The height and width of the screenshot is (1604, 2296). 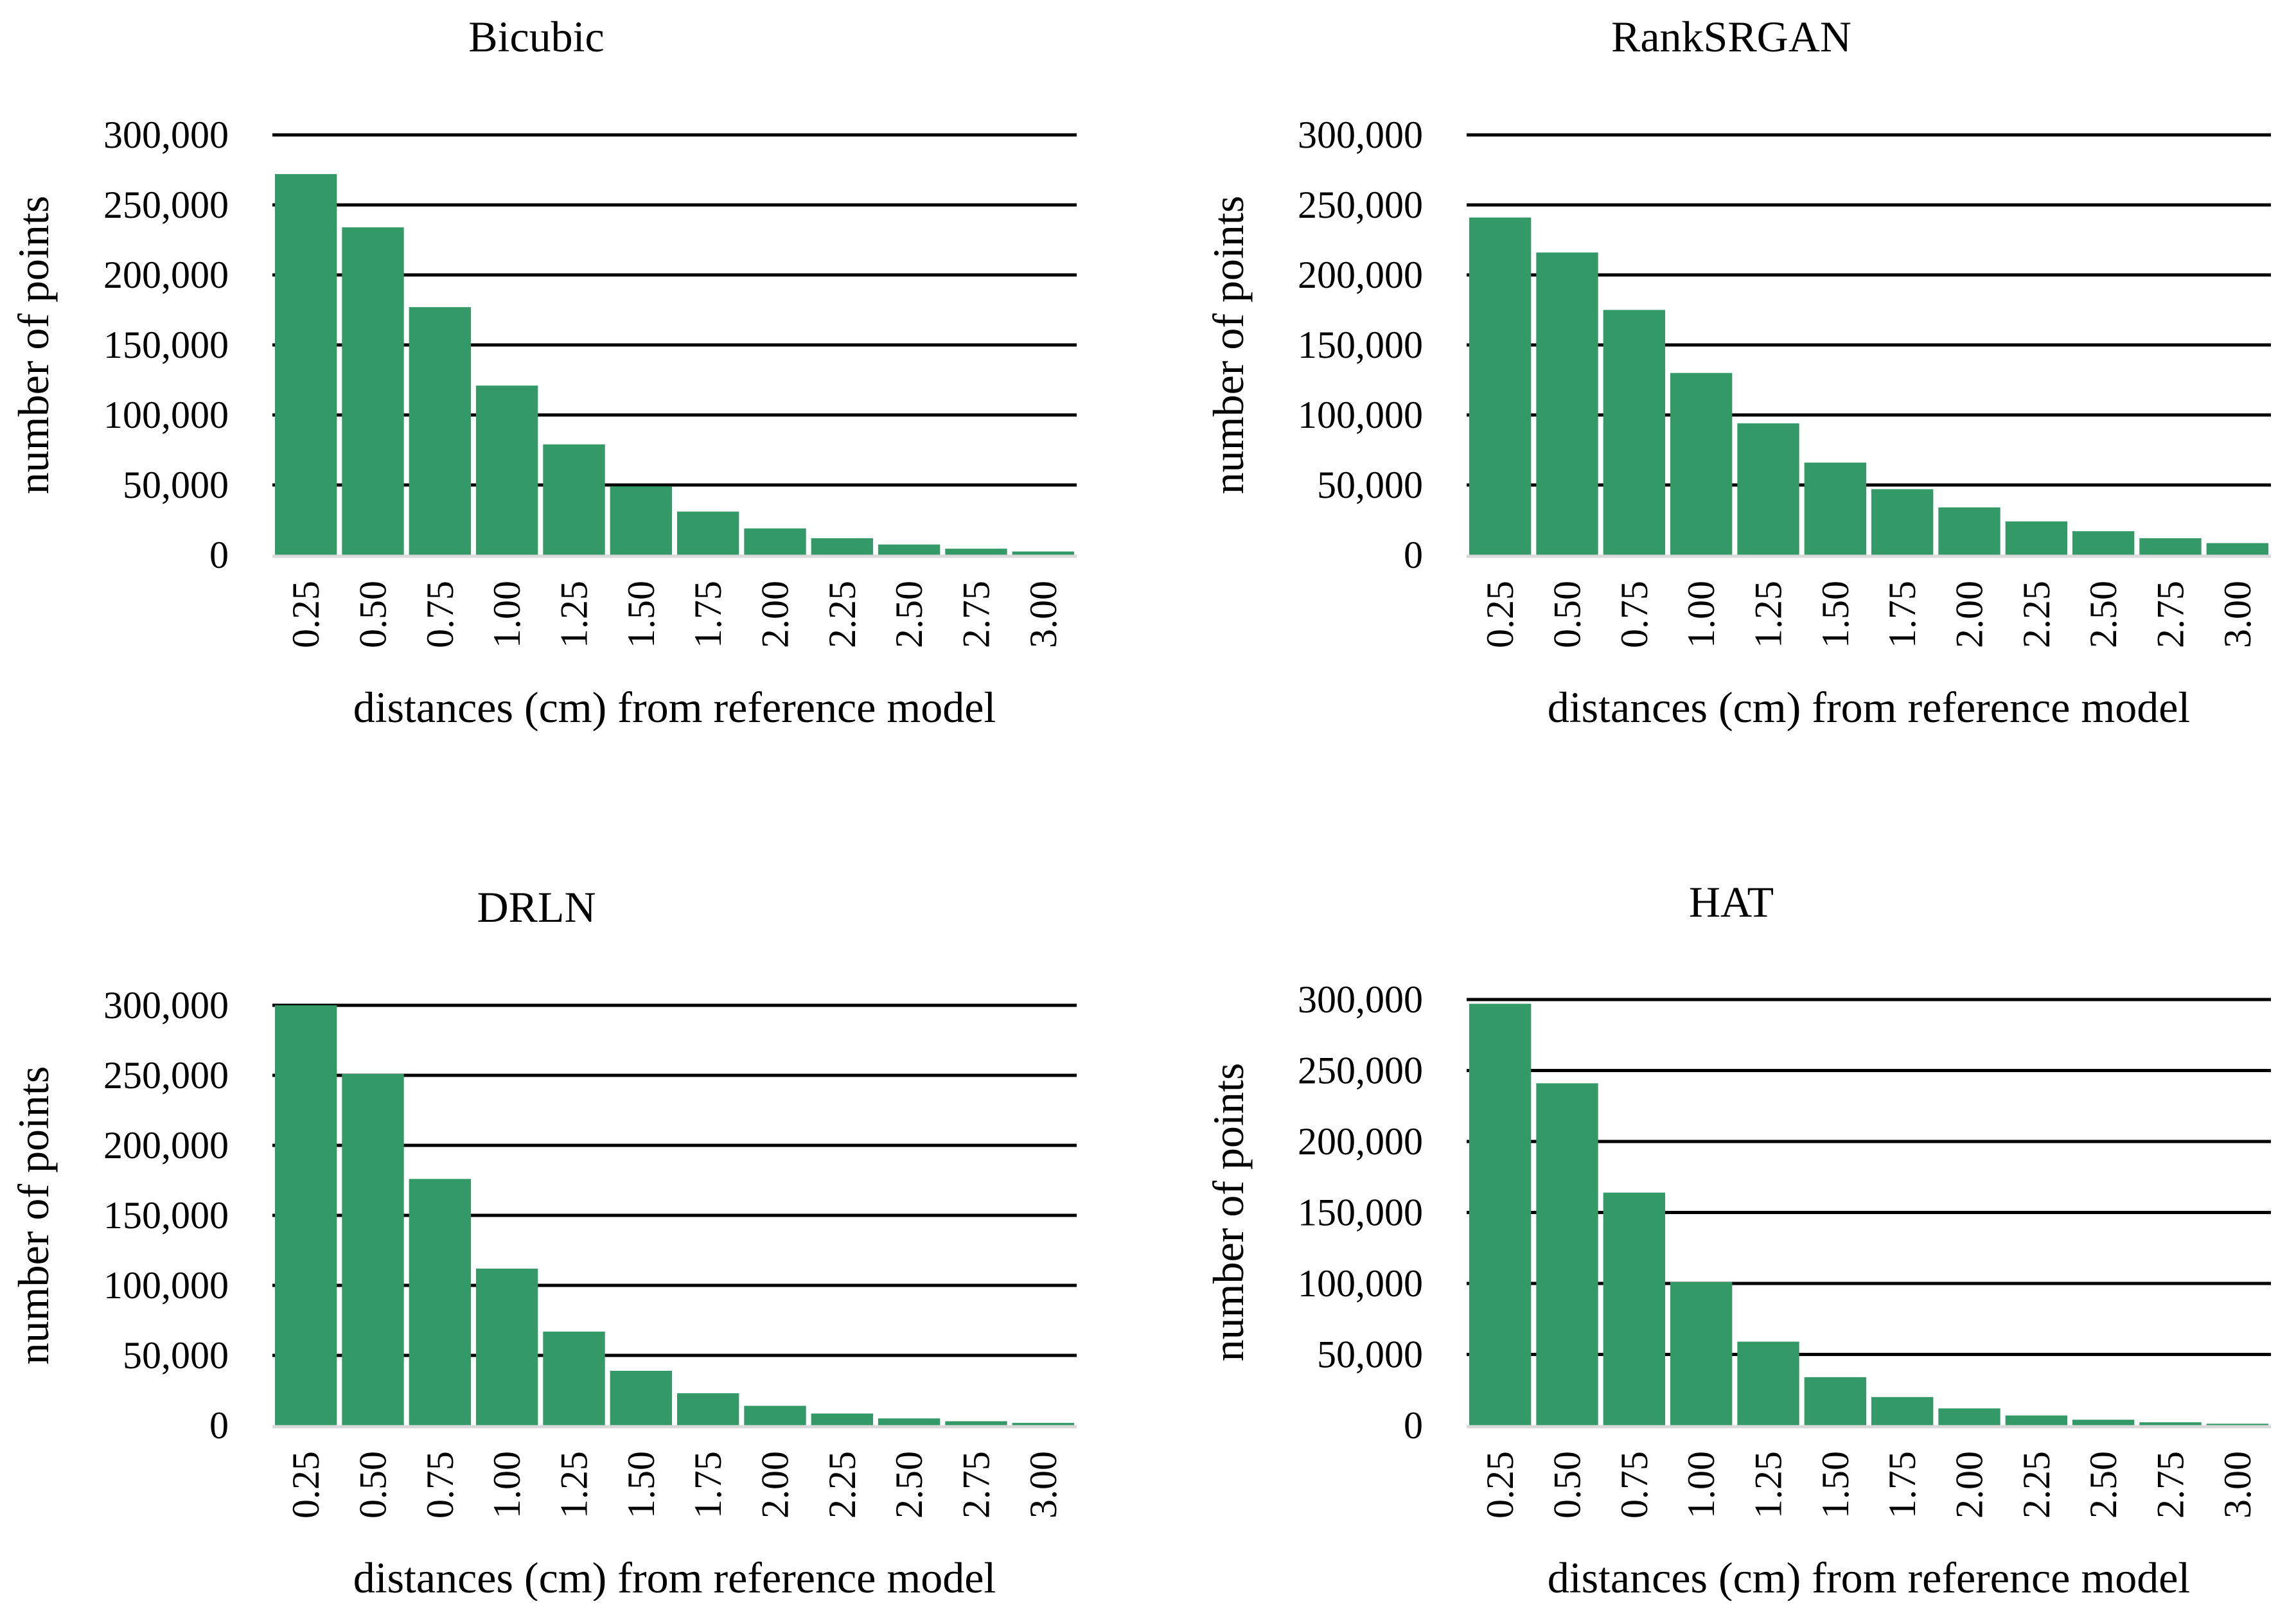 What do you see at coordinates (1701, 1485) in the screenshot?
I see `x-tick-label: 1.00` at bounding box center [1701, 1485].